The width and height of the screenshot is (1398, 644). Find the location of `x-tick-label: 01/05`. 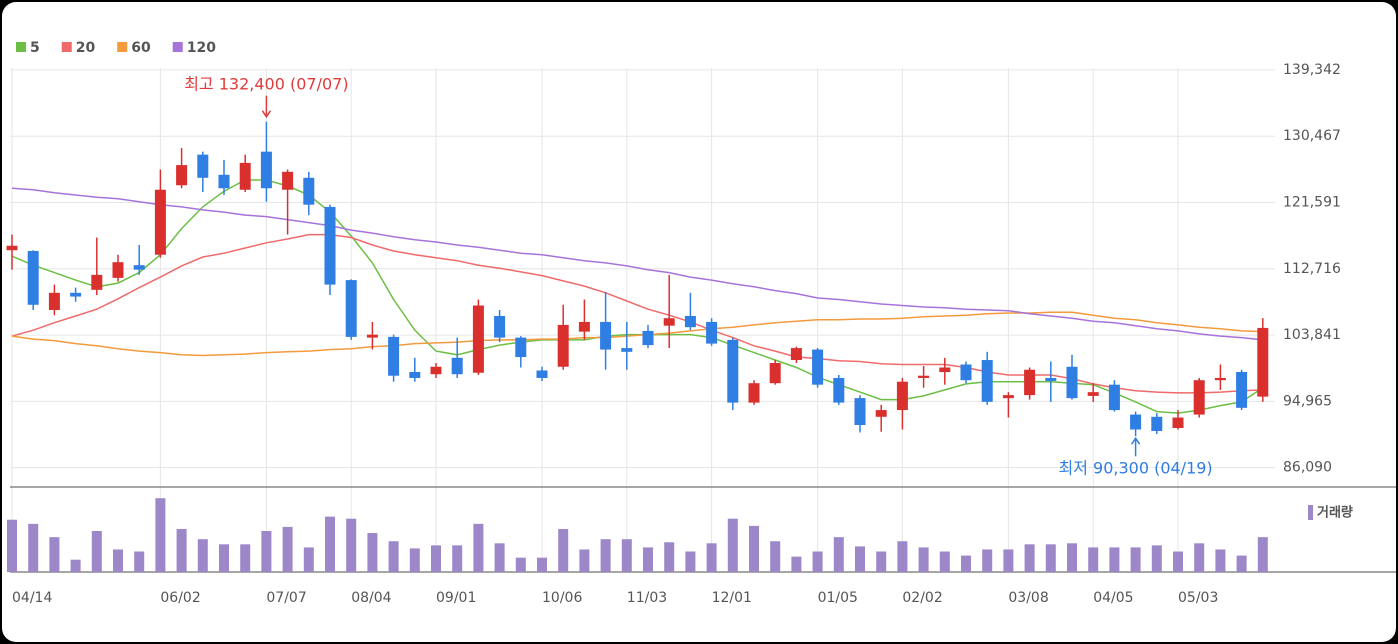

x-tick-label: 01/05 is located at coordinates (838, 598).